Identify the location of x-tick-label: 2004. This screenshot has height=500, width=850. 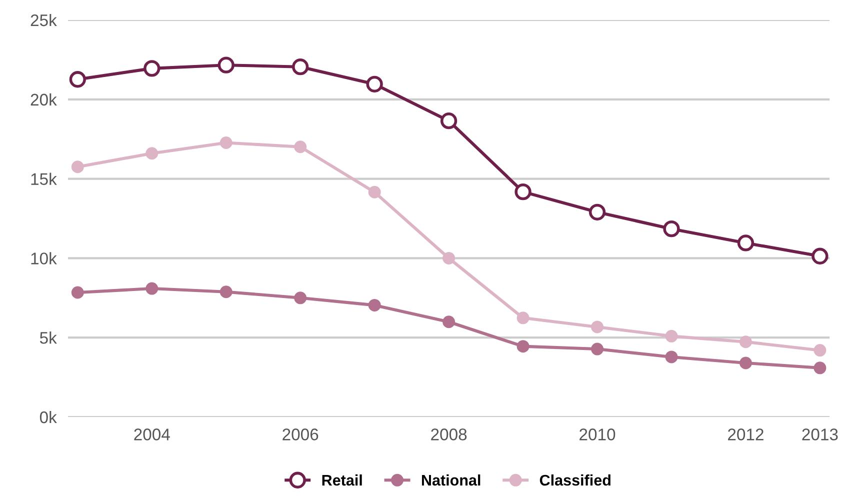
(152, 434).